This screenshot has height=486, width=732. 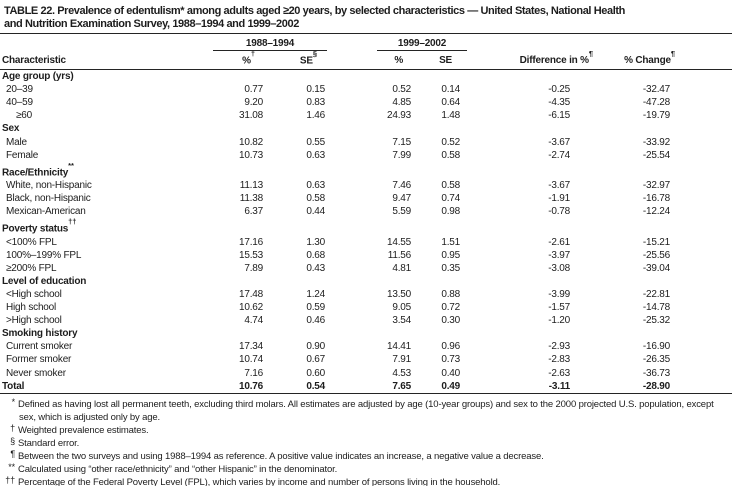 What do you see at coordinates (451, 103) in the screenshot?
I see `cell-value: 0.64` at bounding box center [451, 103].